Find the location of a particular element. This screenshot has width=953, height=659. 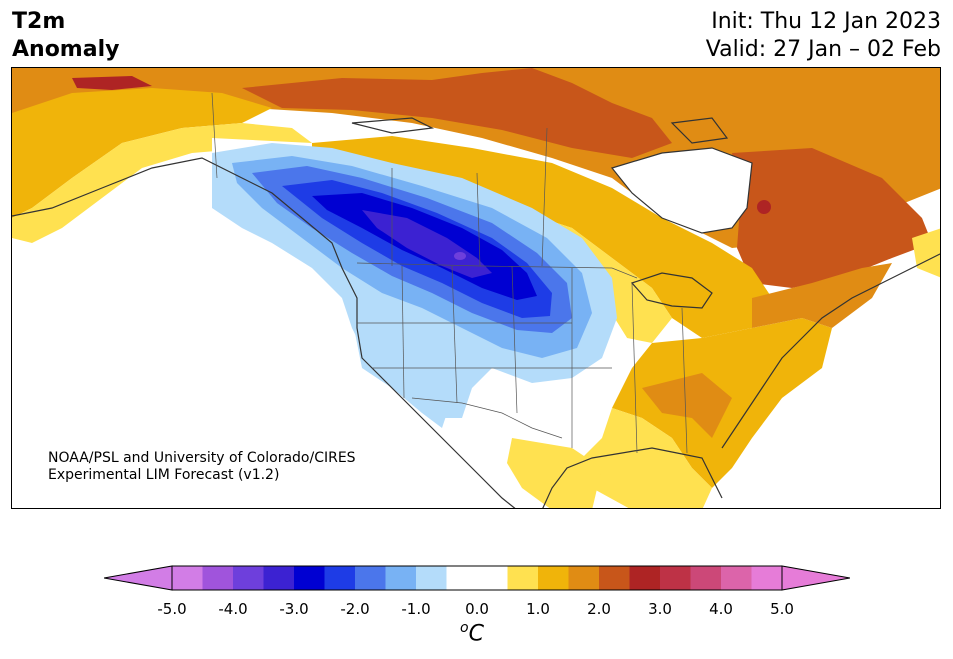

east-us-yellow-edge is located at coordinates (642, 458).